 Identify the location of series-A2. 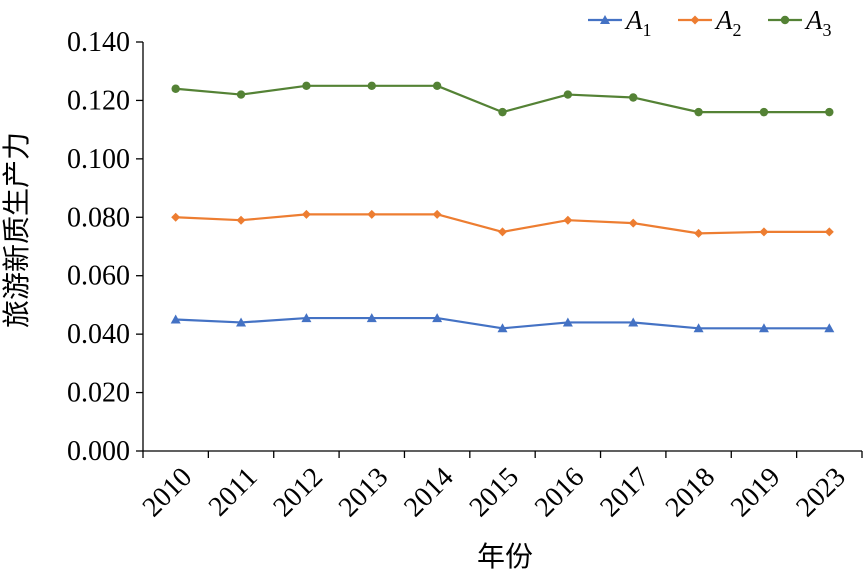
(502, 223).